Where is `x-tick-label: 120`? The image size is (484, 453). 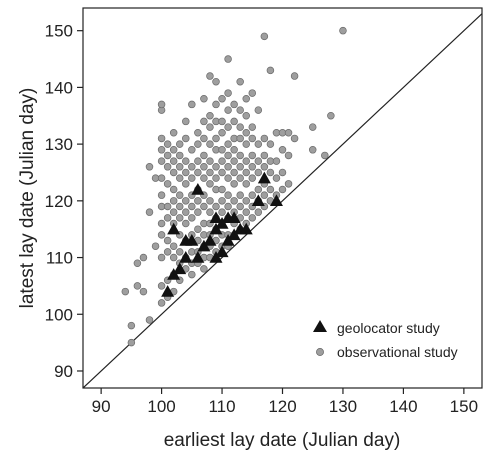
x-tick-label: 120 is located at coordinates (282, 406).